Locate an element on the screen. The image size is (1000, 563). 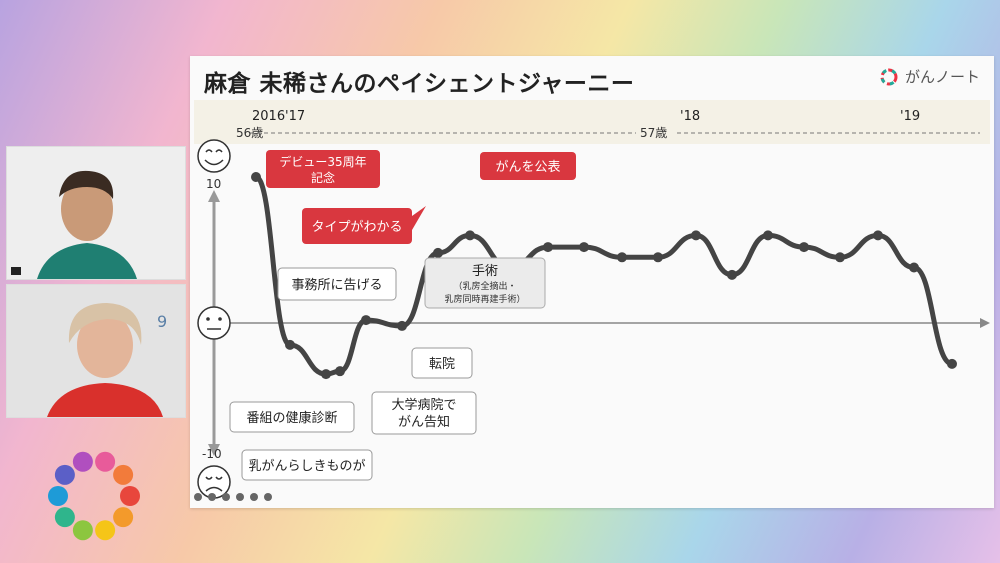
year-label-17: '17 is located at coordinates (295, 116).